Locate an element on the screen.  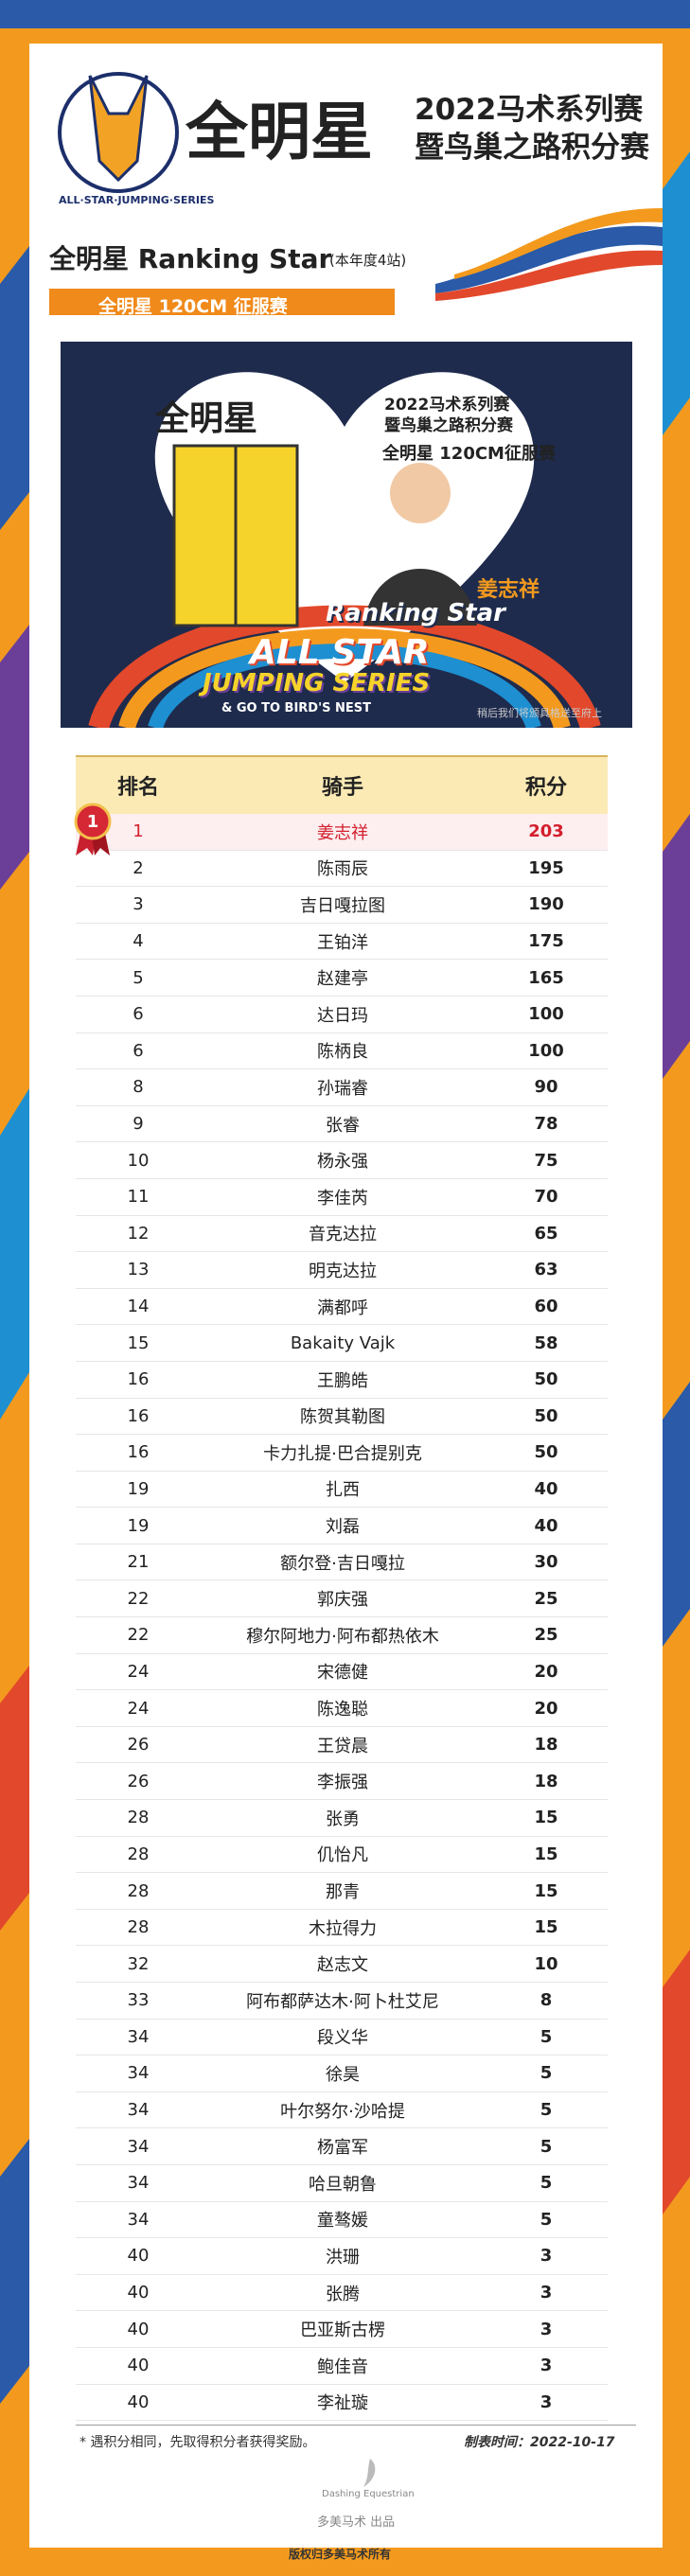
rider: 巴亚斯古楞 is located at coordinates (342, 2330).